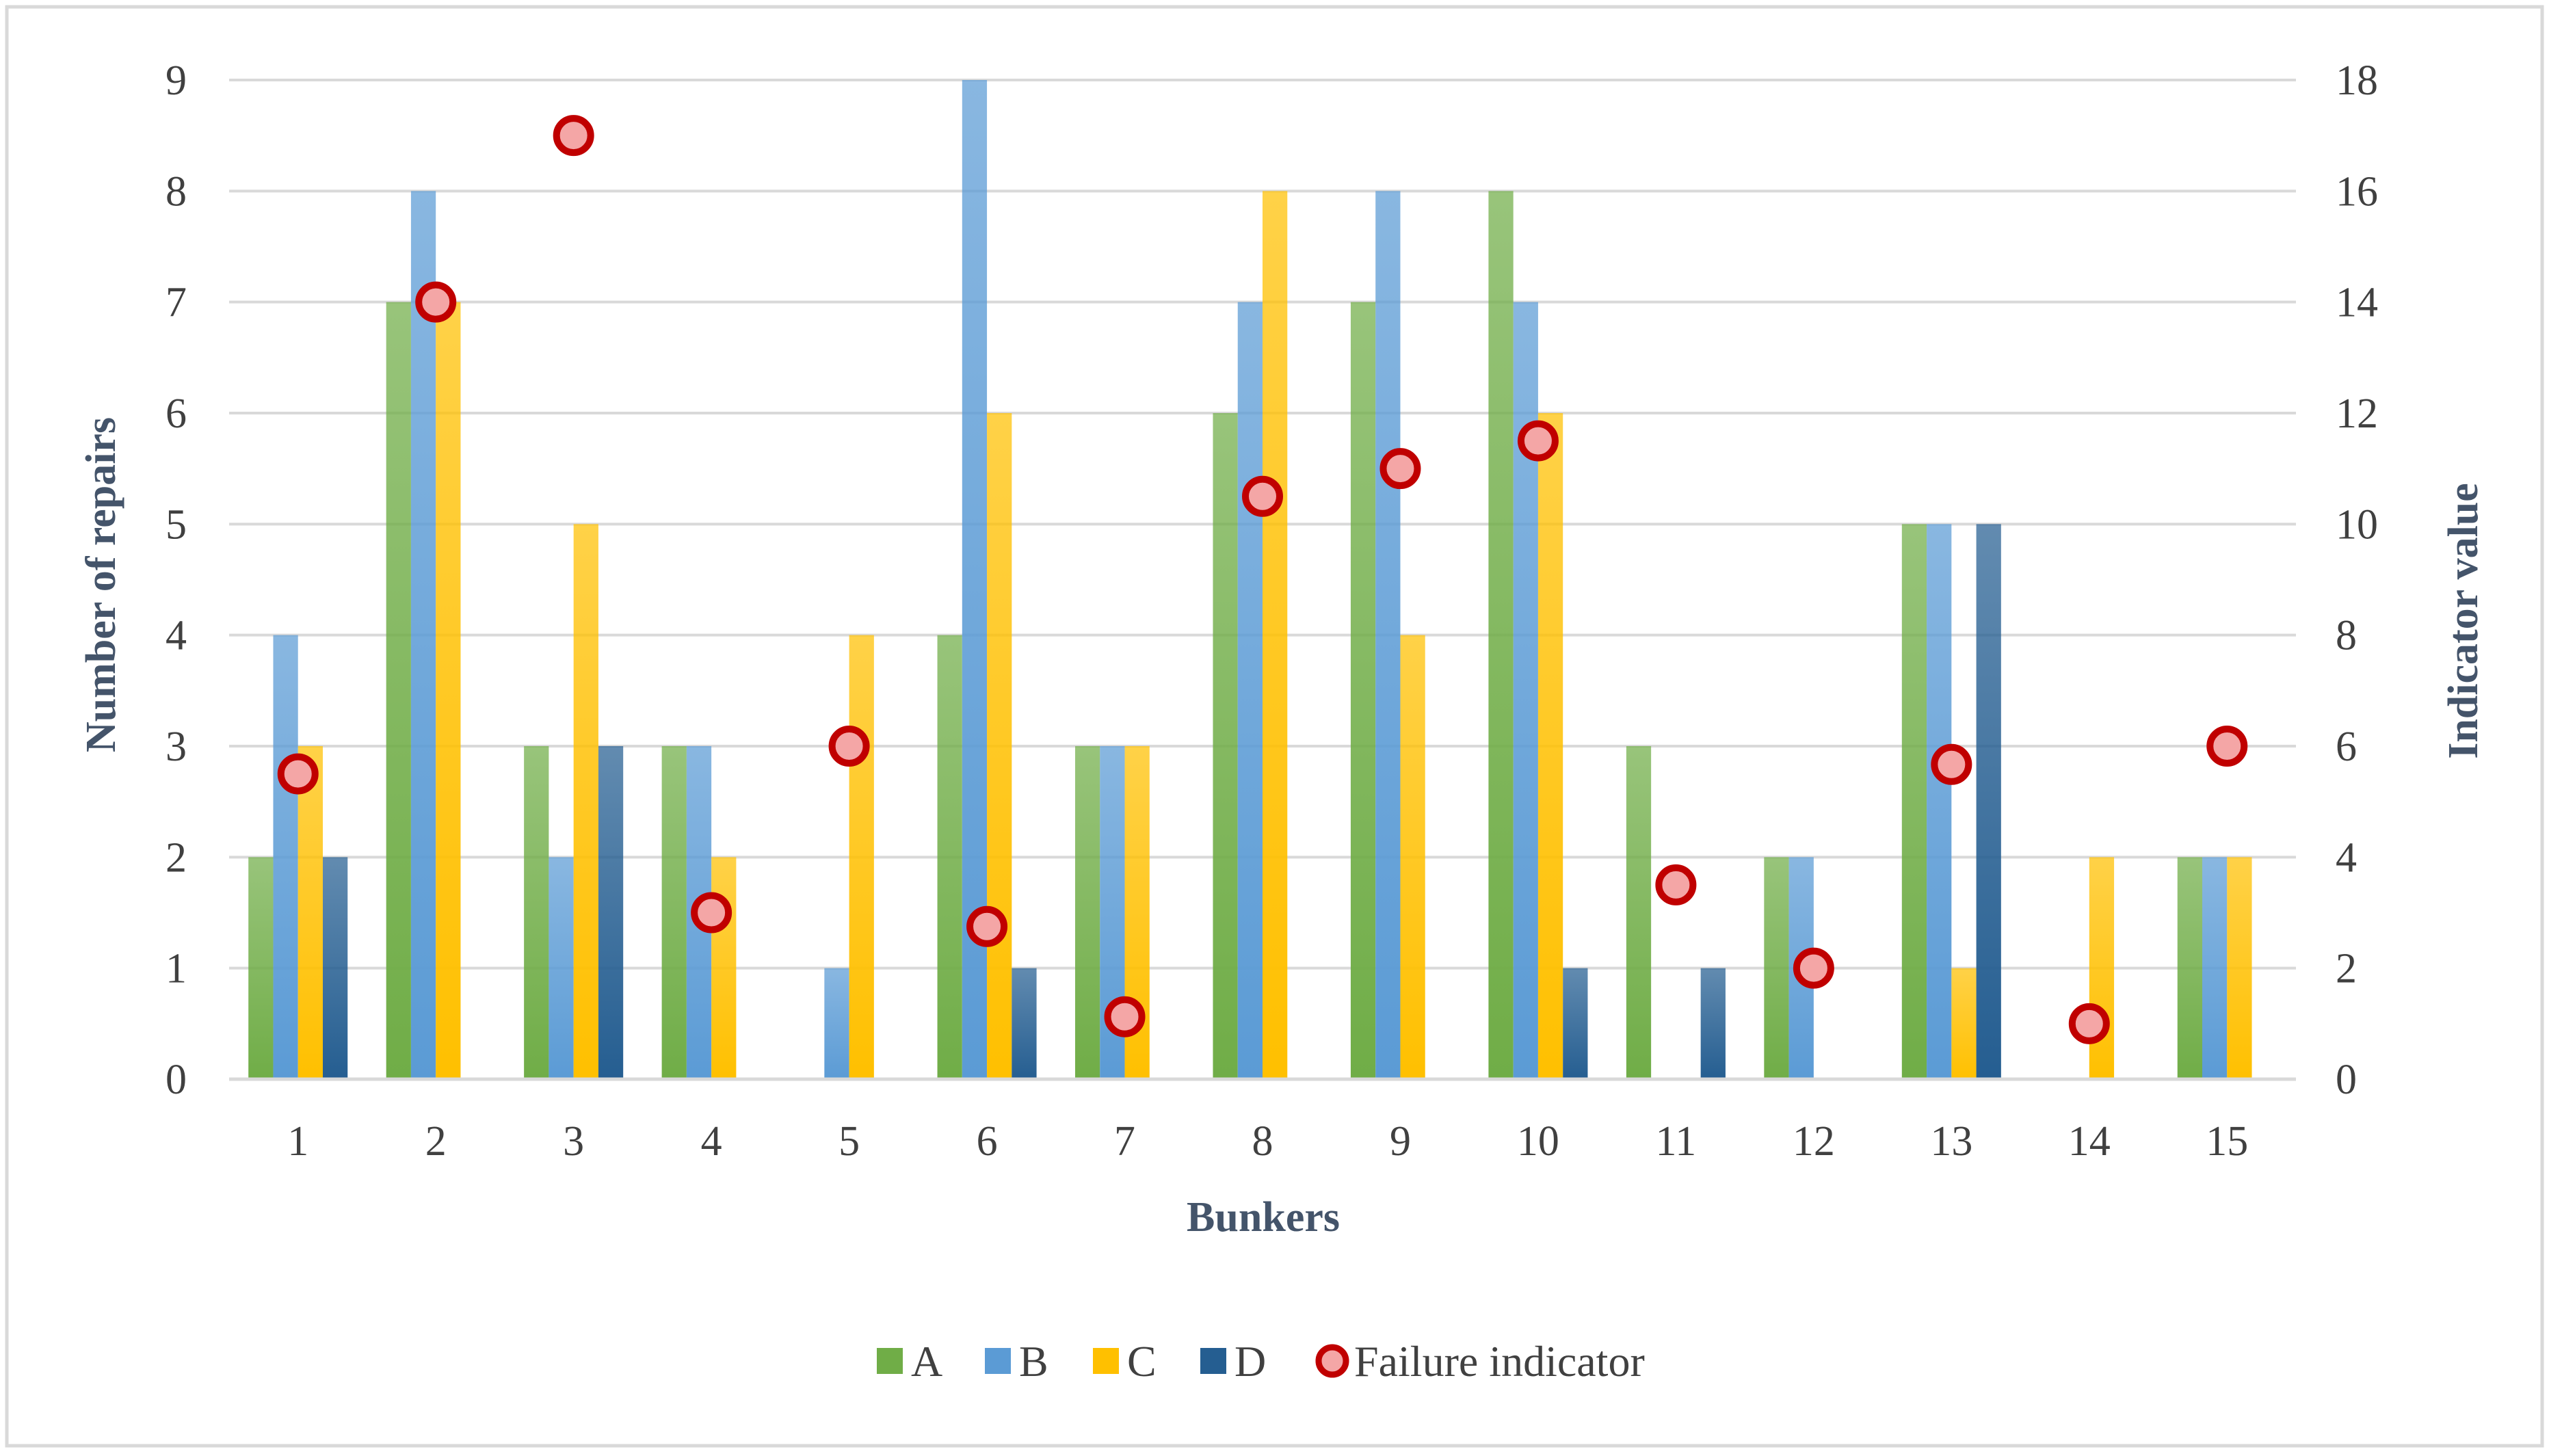  I want to click on legend-label: A, so click(926, 1361).